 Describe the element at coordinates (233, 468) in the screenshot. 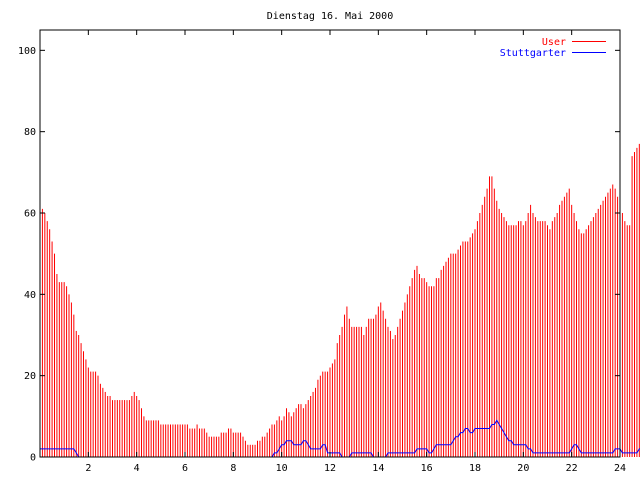

I see `x-tick-label: 8` at that location.